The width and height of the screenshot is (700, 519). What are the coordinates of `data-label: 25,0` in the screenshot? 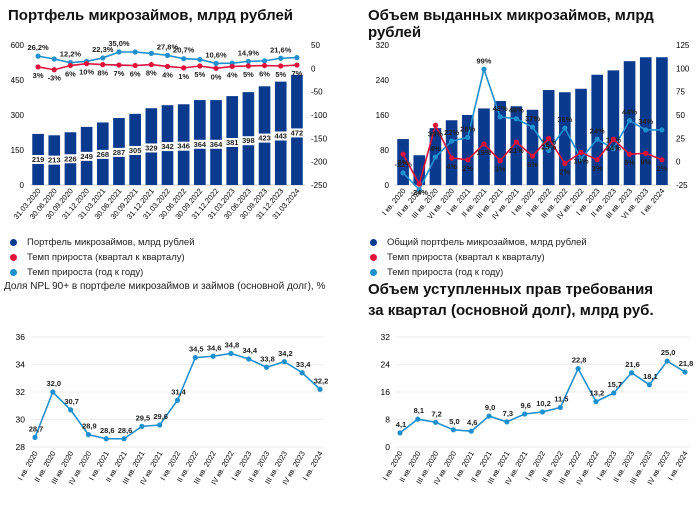 It's located at (668, 352).